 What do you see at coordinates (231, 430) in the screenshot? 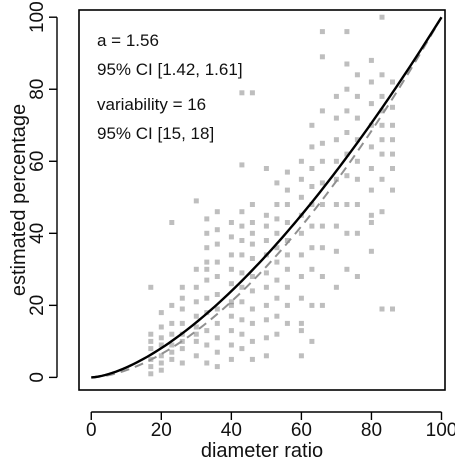
I see `x-tick-label: 40` at bounding box center [231, 430].